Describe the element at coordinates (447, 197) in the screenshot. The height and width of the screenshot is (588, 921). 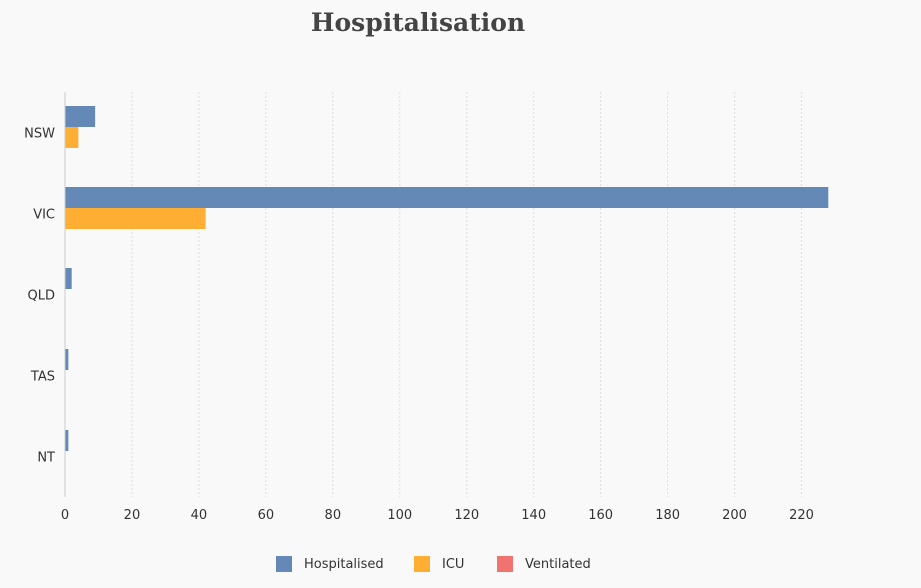
I see `bar-hospitalised-vic` at that location.